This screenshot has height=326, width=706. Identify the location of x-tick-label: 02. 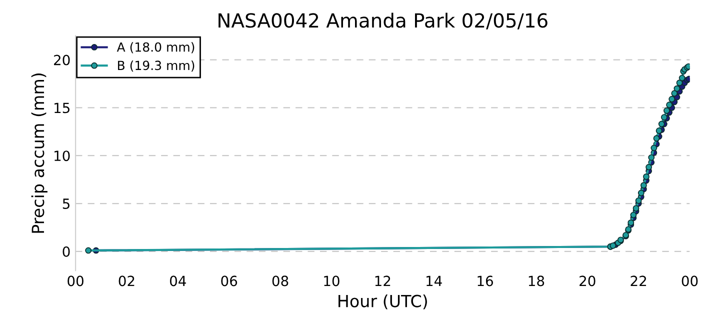
(126, 281).